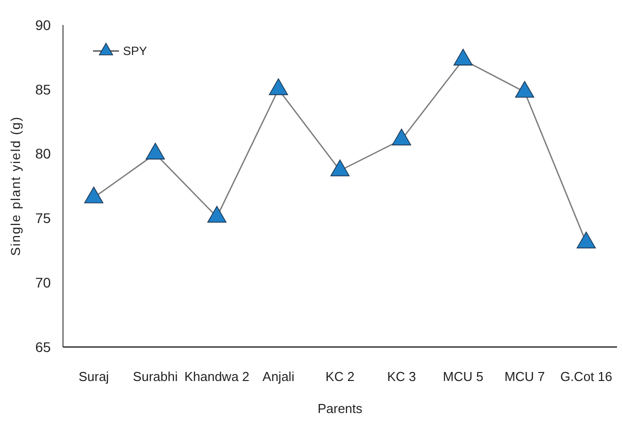 The width and height of the screenshot is (623, 425). What do you see at coordinates (155, 376) in the screenshot?
I see `x-tick-label: Surabhi` at bounding box center [155, 376].